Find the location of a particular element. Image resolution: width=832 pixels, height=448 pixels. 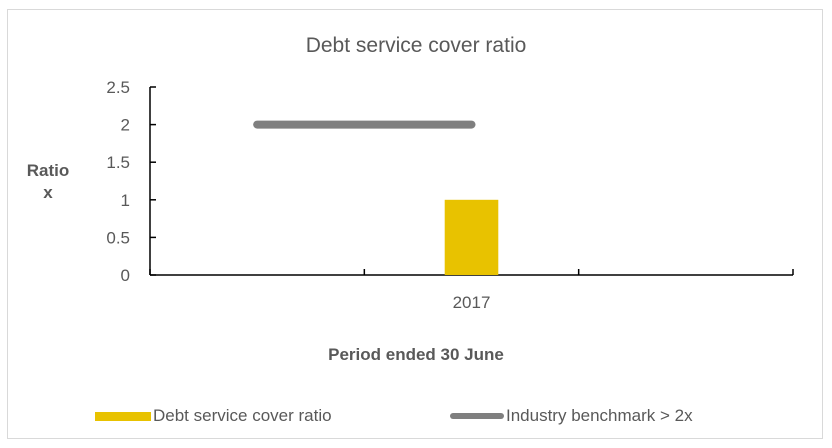

legend-item-dscr: Debt service cover ratio is located at coordinates (213, 416).